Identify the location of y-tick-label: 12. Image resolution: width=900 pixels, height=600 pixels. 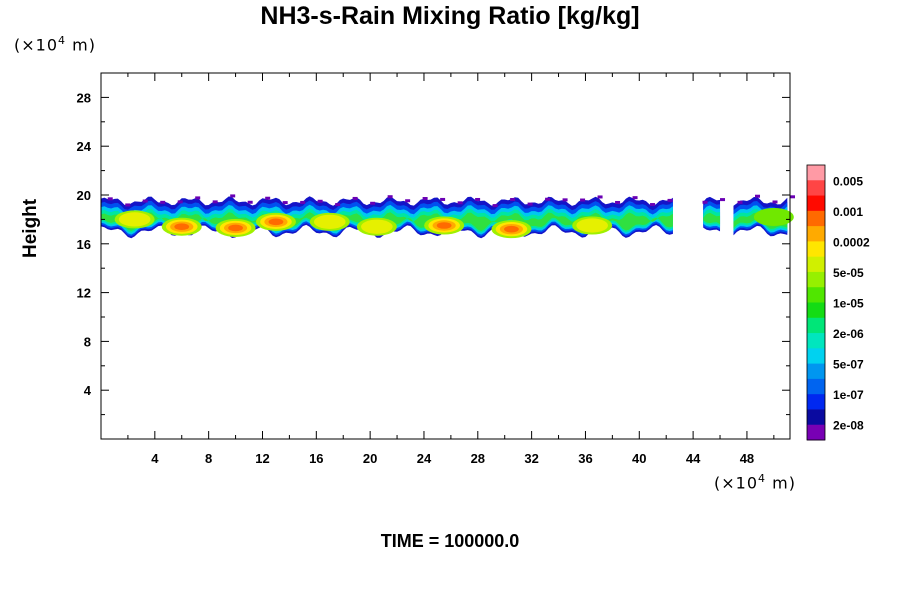
(84, 293).